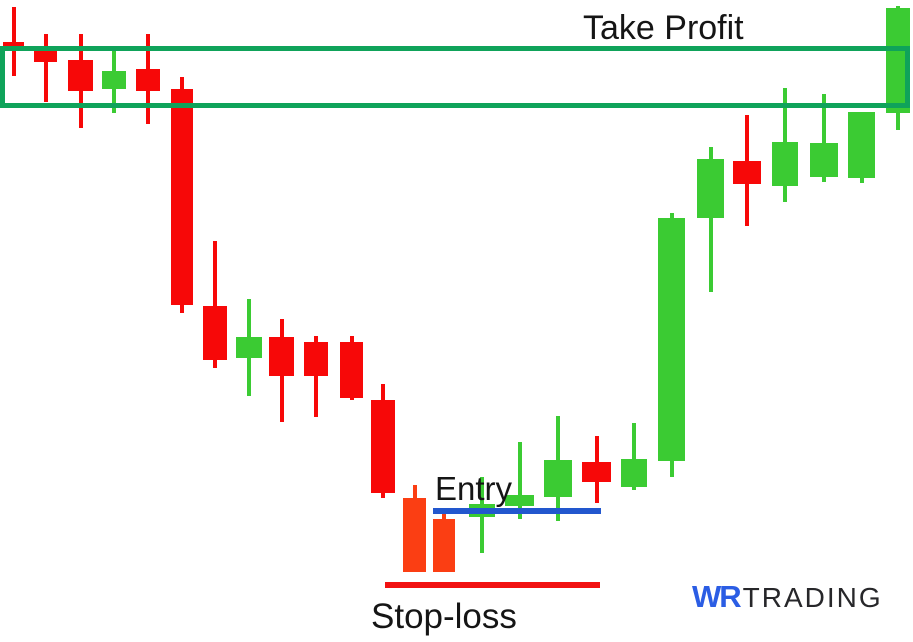  I want to click on wr-trading-logo: WR TRADING, so click(787, 596).